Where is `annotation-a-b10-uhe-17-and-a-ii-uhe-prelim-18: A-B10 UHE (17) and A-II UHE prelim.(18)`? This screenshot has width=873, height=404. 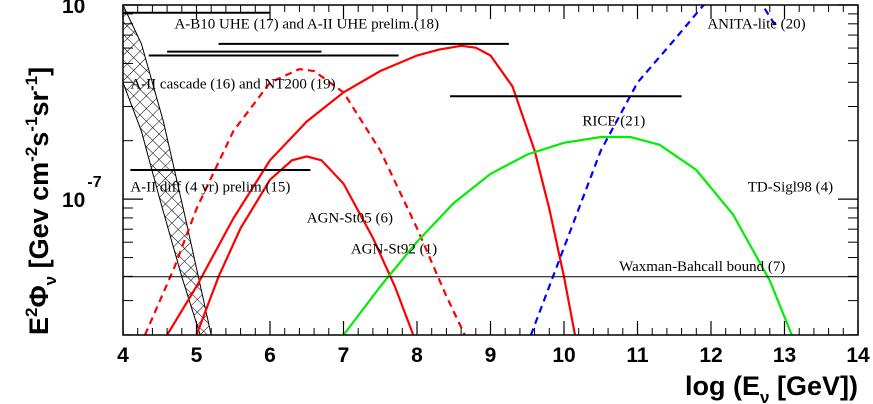
annotation-a-b10-uhe-17-and-a-ii-uhe-prelim-18: A-B10 UHE (17) and A-II UHE prelim.(18) is located at coordinates (306, 24).